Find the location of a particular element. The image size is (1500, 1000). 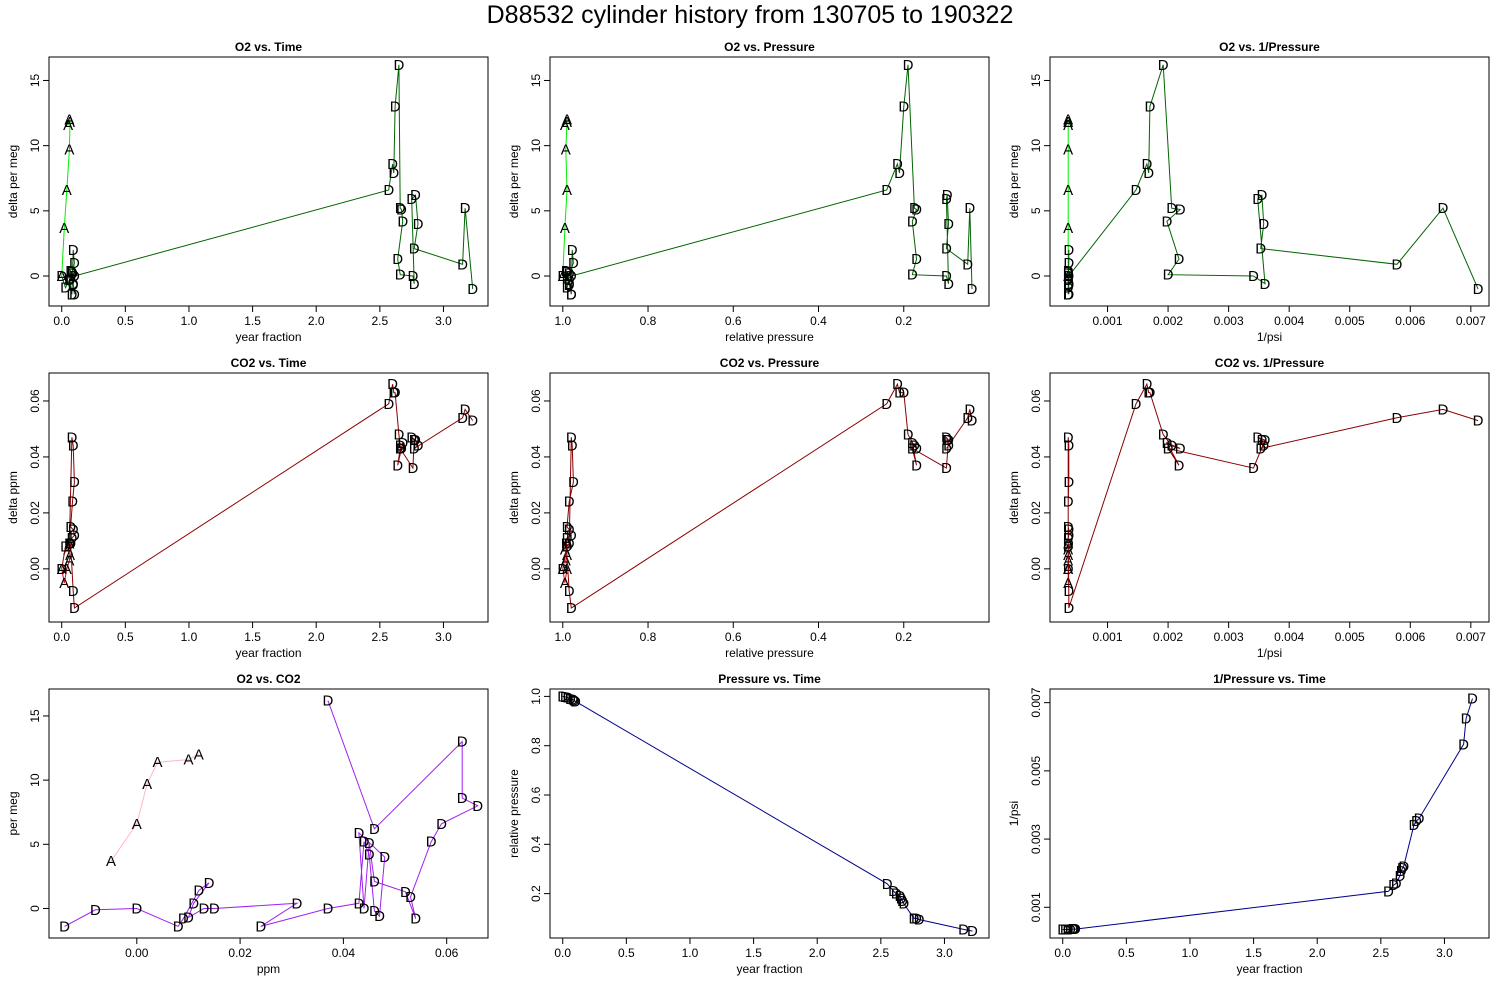

y-tick-label: 0.04 is located at coordinates (35, 457).